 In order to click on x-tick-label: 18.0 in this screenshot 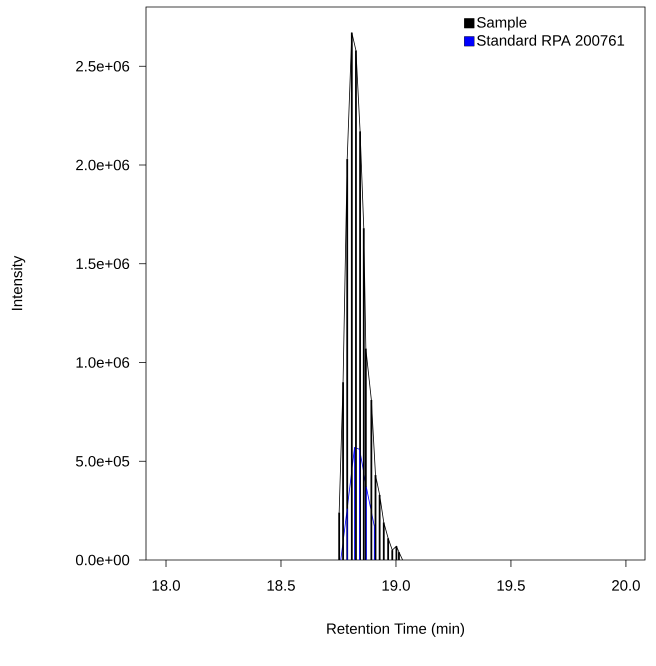, I will do `click(166, 585)`.